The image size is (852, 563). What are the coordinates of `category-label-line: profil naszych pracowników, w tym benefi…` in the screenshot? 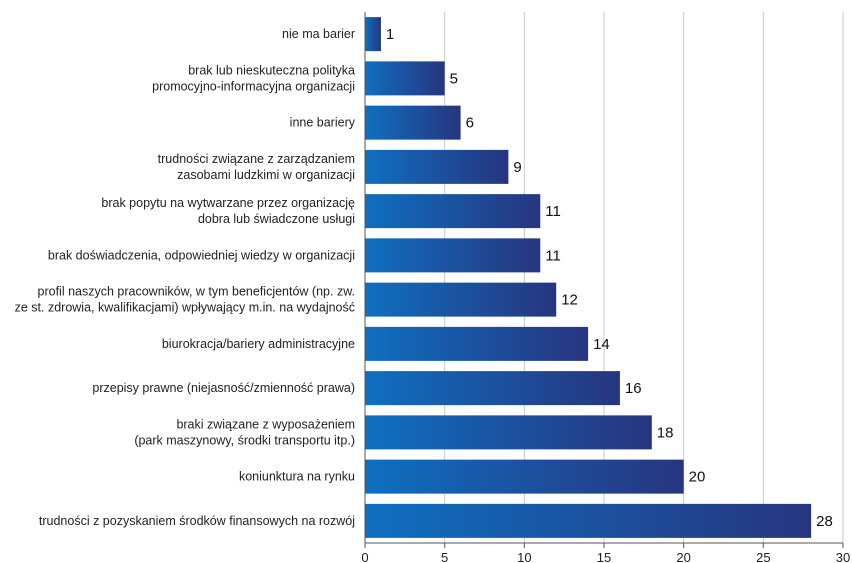 It's located at (197, 292).